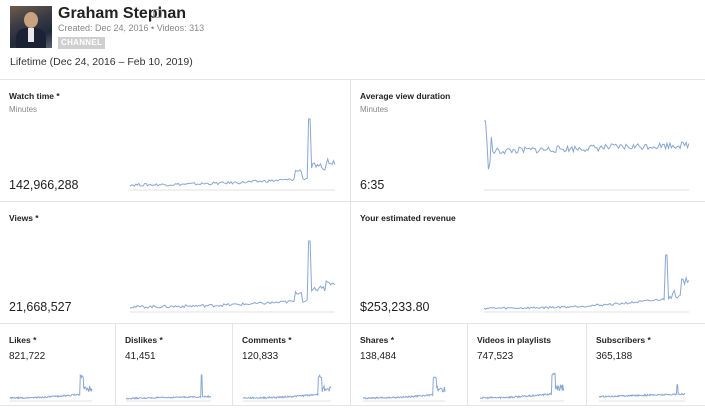 The height and width of the screenshot is (412, 705). Describe the element at coordinates (292, 365) in the screenshot. I see `comments-card: Comments * 120,833` at that location.